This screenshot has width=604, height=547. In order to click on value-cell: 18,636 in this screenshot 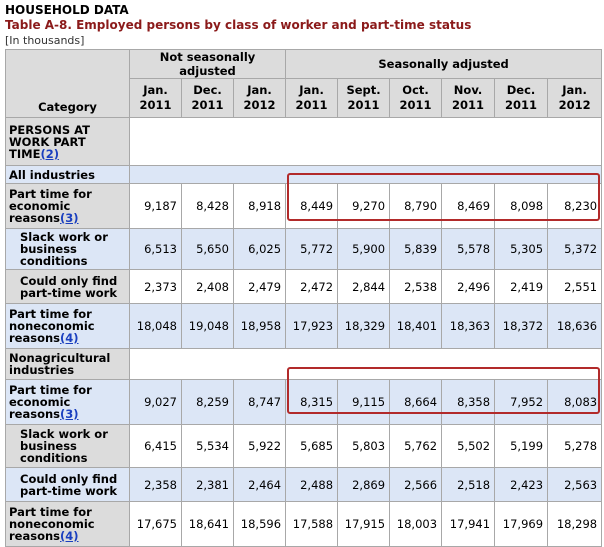, I will do `click(575, 326)`.